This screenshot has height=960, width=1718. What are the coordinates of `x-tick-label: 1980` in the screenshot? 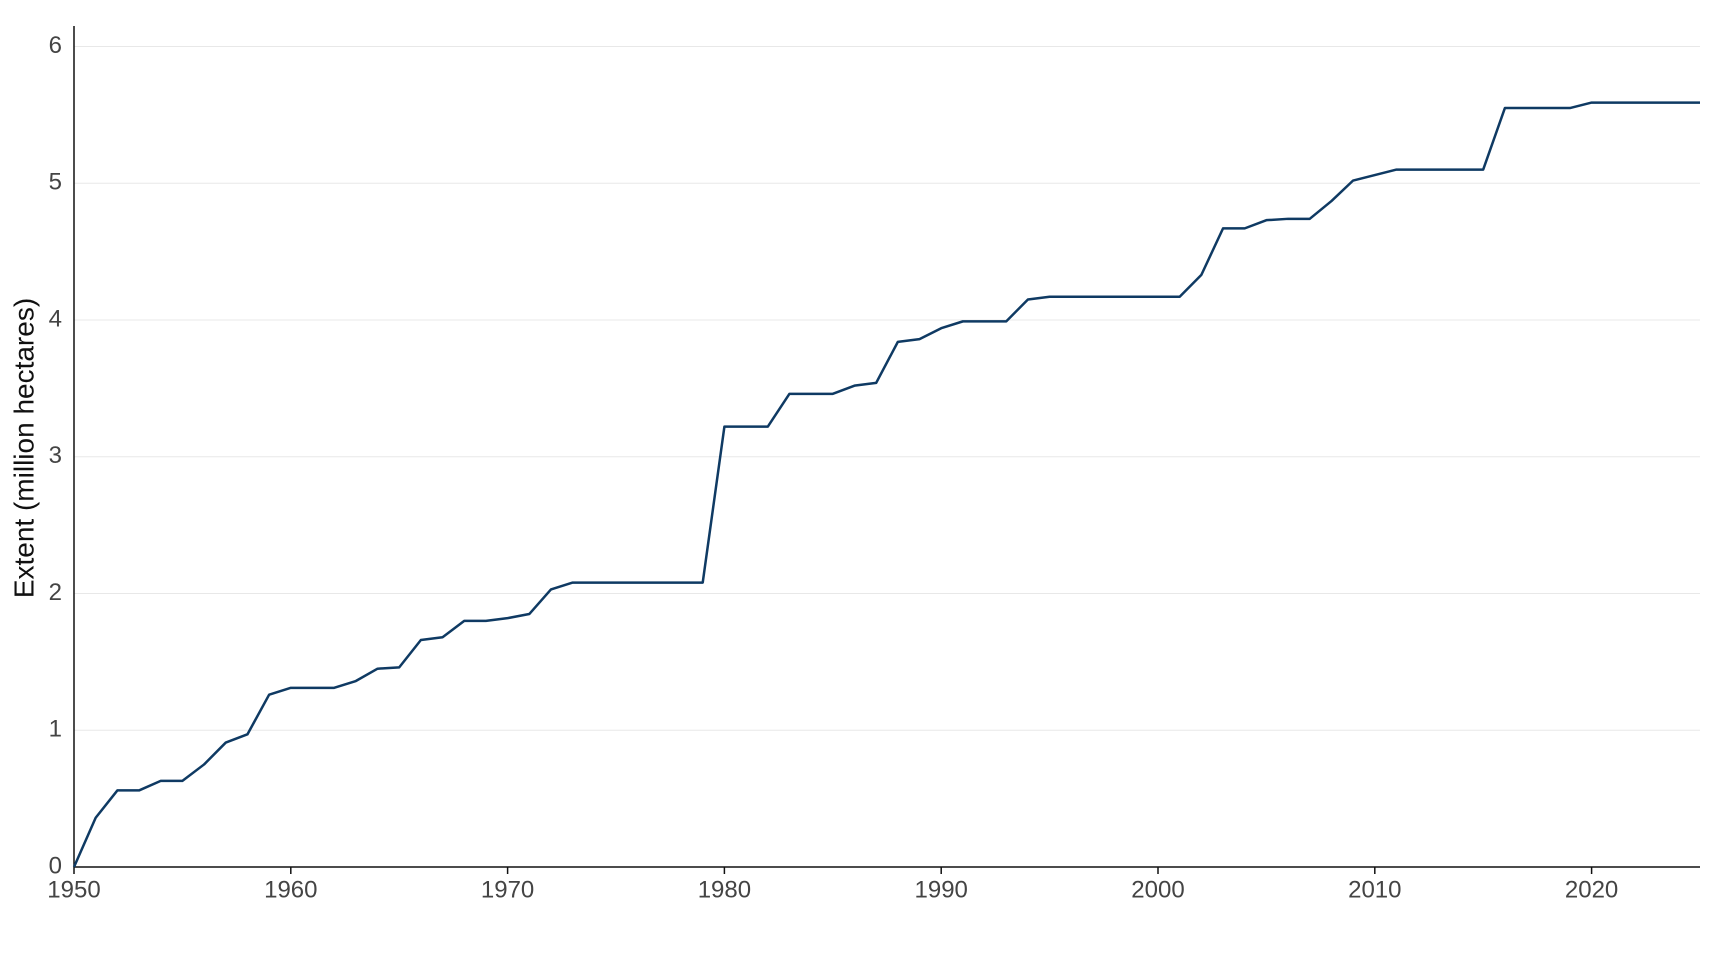 It's located at (724, 889).